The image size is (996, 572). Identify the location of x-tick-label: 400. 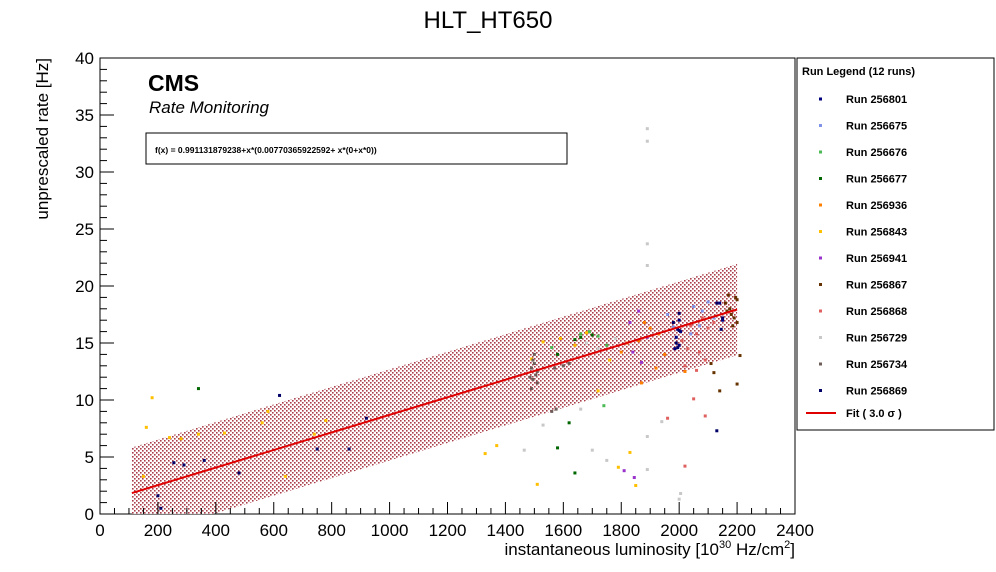
(216, 530).